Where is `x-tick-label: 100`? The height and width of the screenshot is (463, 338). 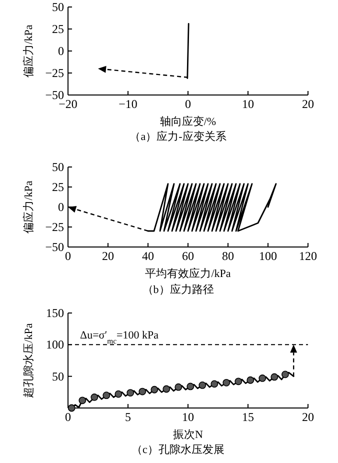 x-tick-label: 100 is located at coordinates (268, 256).